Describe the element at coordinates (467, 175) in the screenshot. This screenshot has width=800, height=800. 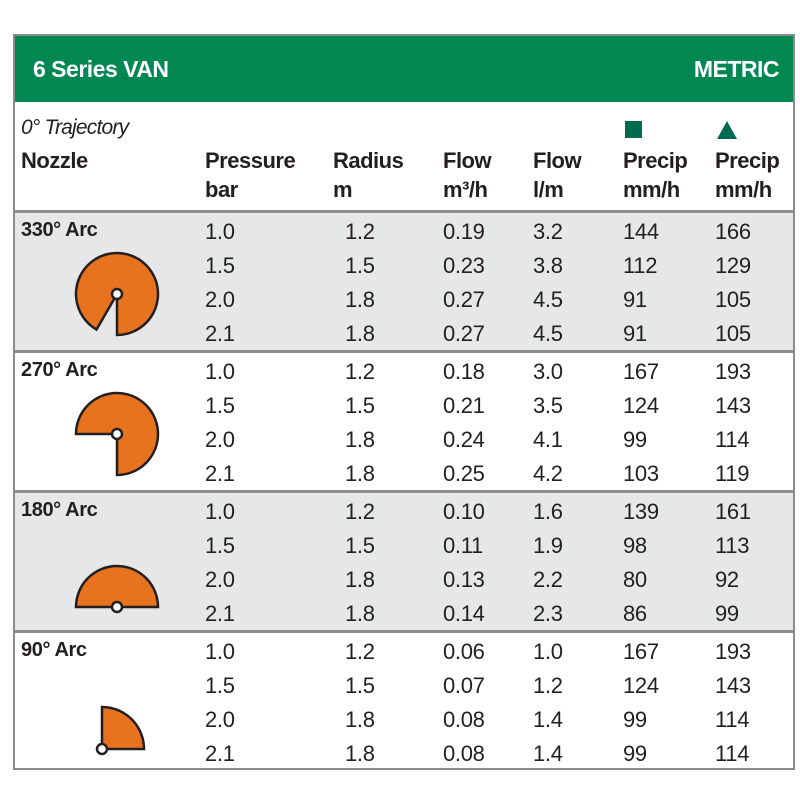
I see `header-flow-m3h: Flow m³/h` at that location.